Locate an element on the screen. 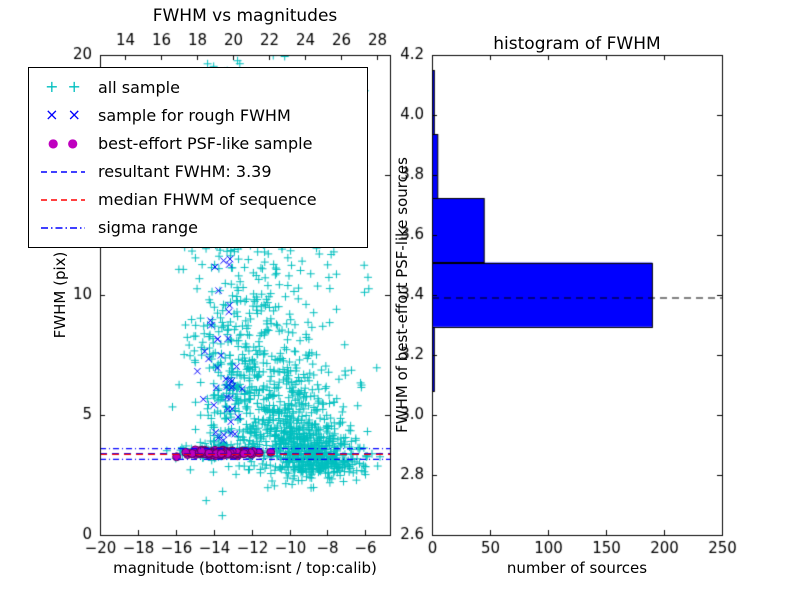 The image size is (800, 600). dashdot-line-icon is located at coordinates (63, 228).